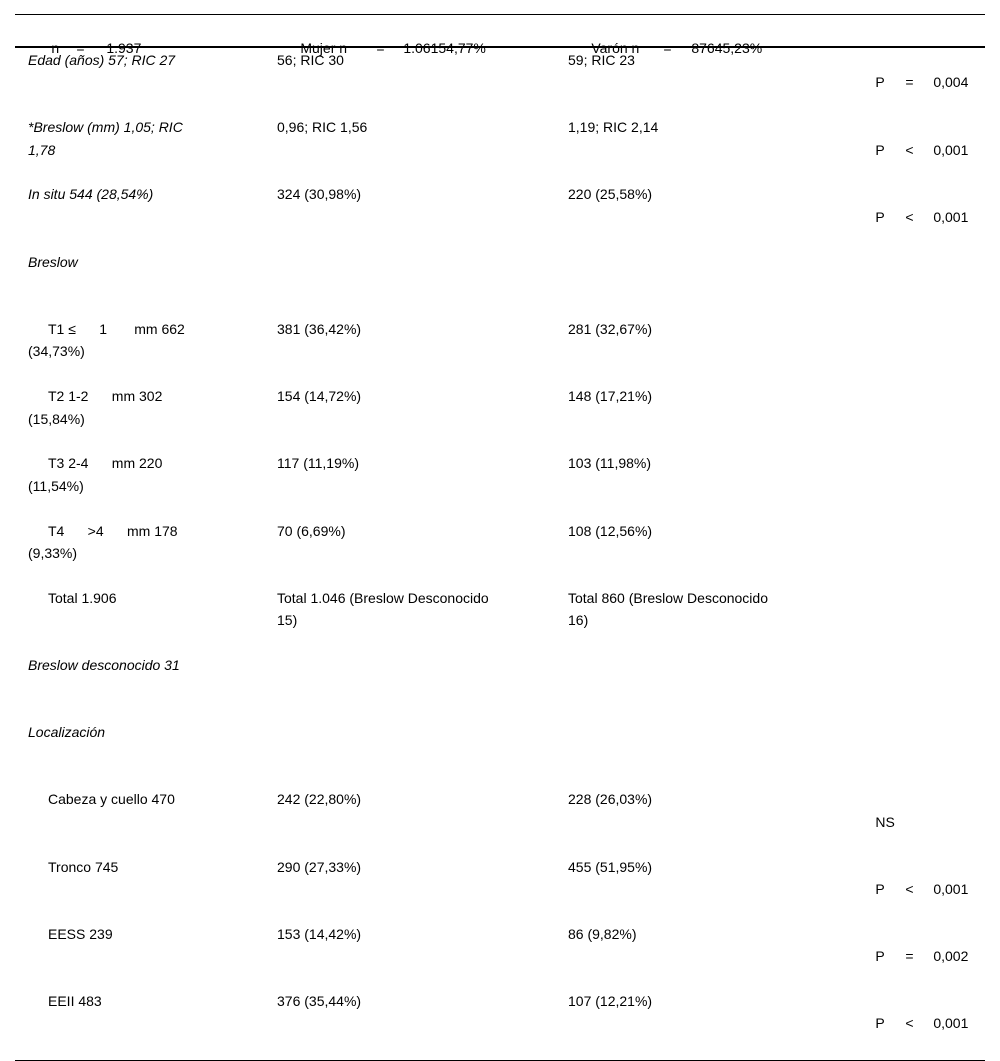  I want to click on header-mujer-label: Mujer n, so click(324, 48).